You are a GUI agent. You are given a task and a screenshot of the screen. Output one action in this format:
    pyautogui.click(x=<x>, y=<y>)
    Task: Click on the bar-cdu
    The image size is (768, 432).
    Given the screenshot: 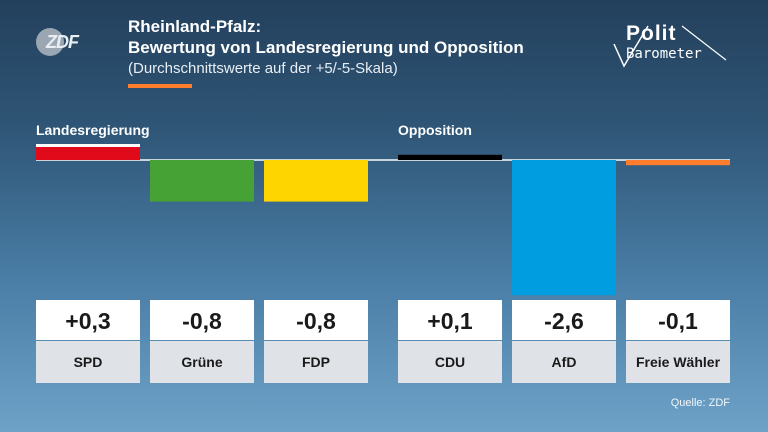 What is the action you would take?
    pyautogui.click(x=450, y=157)
    